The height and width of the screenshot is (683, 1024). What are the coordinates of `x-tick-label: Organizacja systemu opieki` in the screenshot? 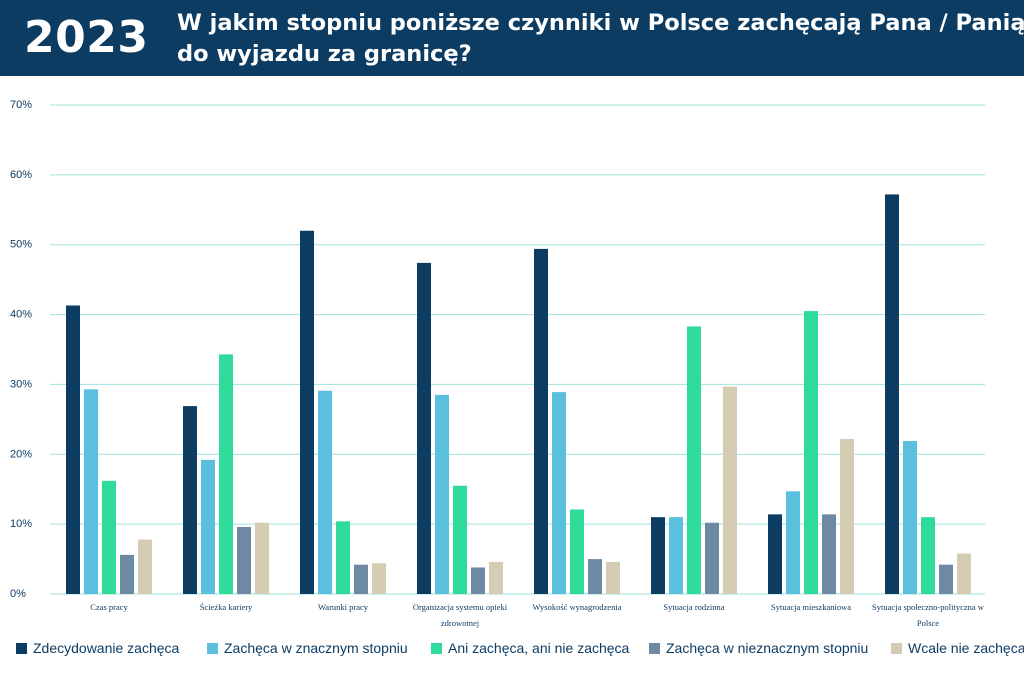 It's located at (460, 607).